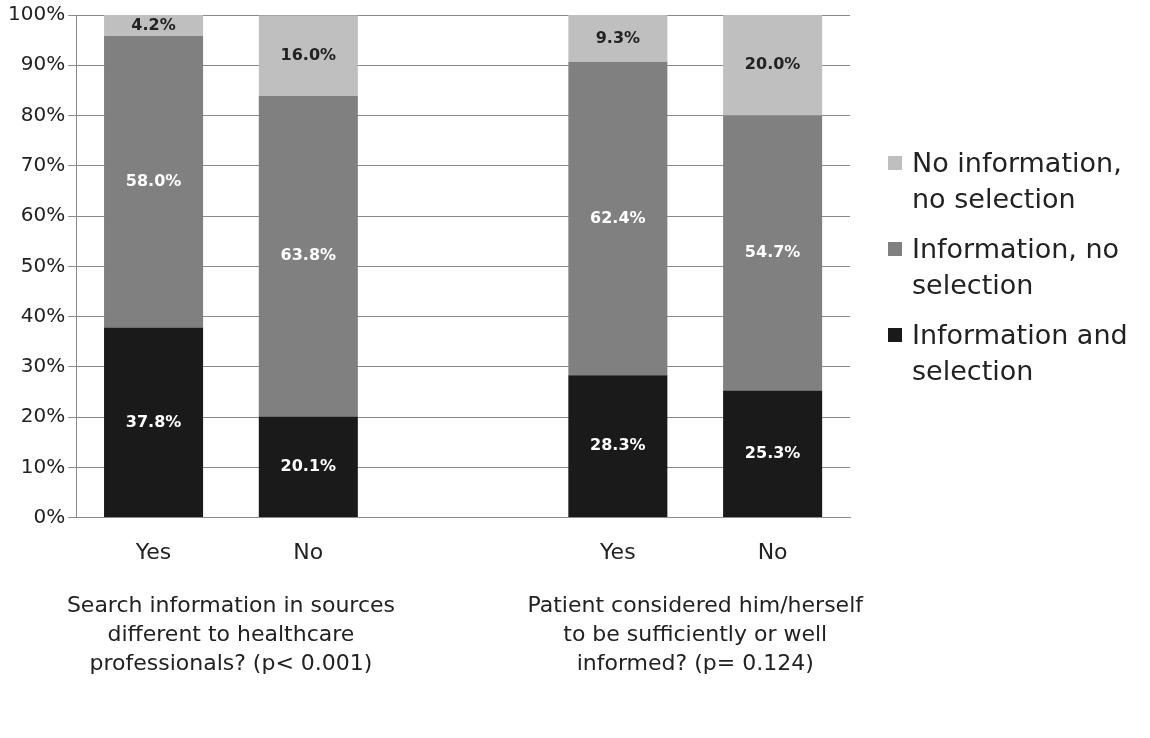 This screenshot has width=1150, height=738. Describe the element at coordinates (1020, 353) in the screenshot. I see `legend-label: Information and selection` at that location.